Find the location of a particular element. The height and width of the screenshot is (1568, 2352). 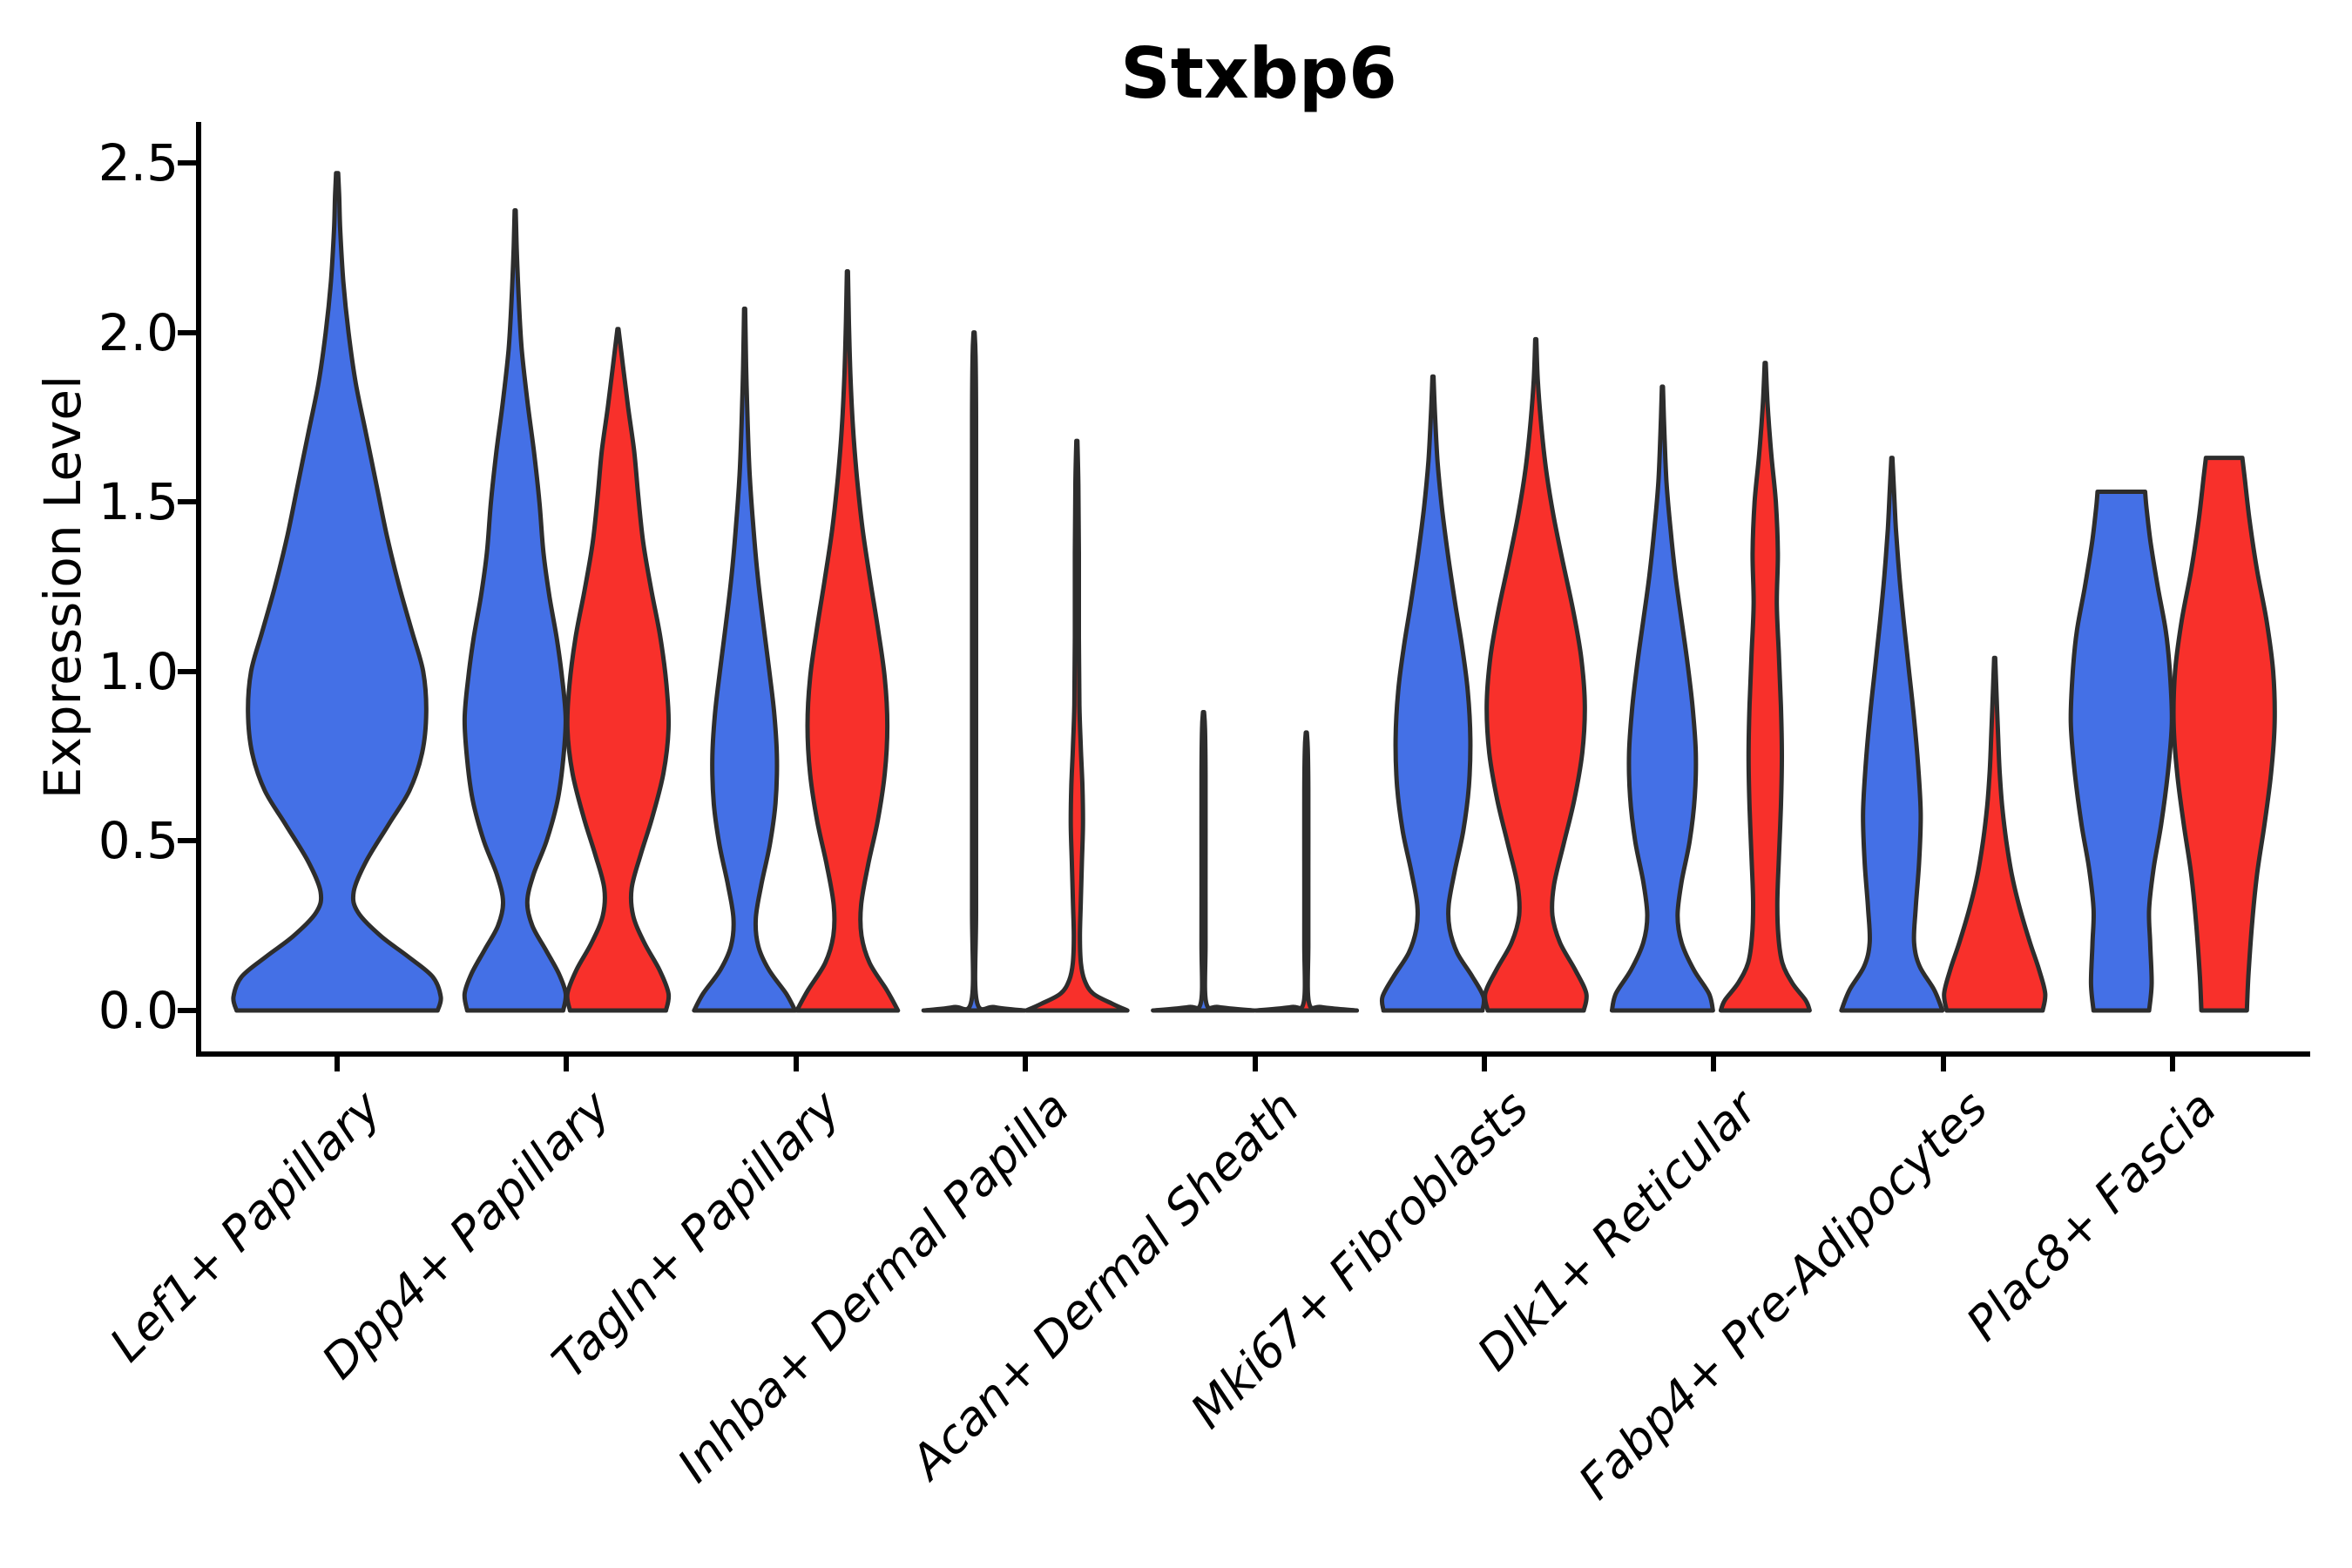

violin-7-red is located at coordinates (1995, 834).